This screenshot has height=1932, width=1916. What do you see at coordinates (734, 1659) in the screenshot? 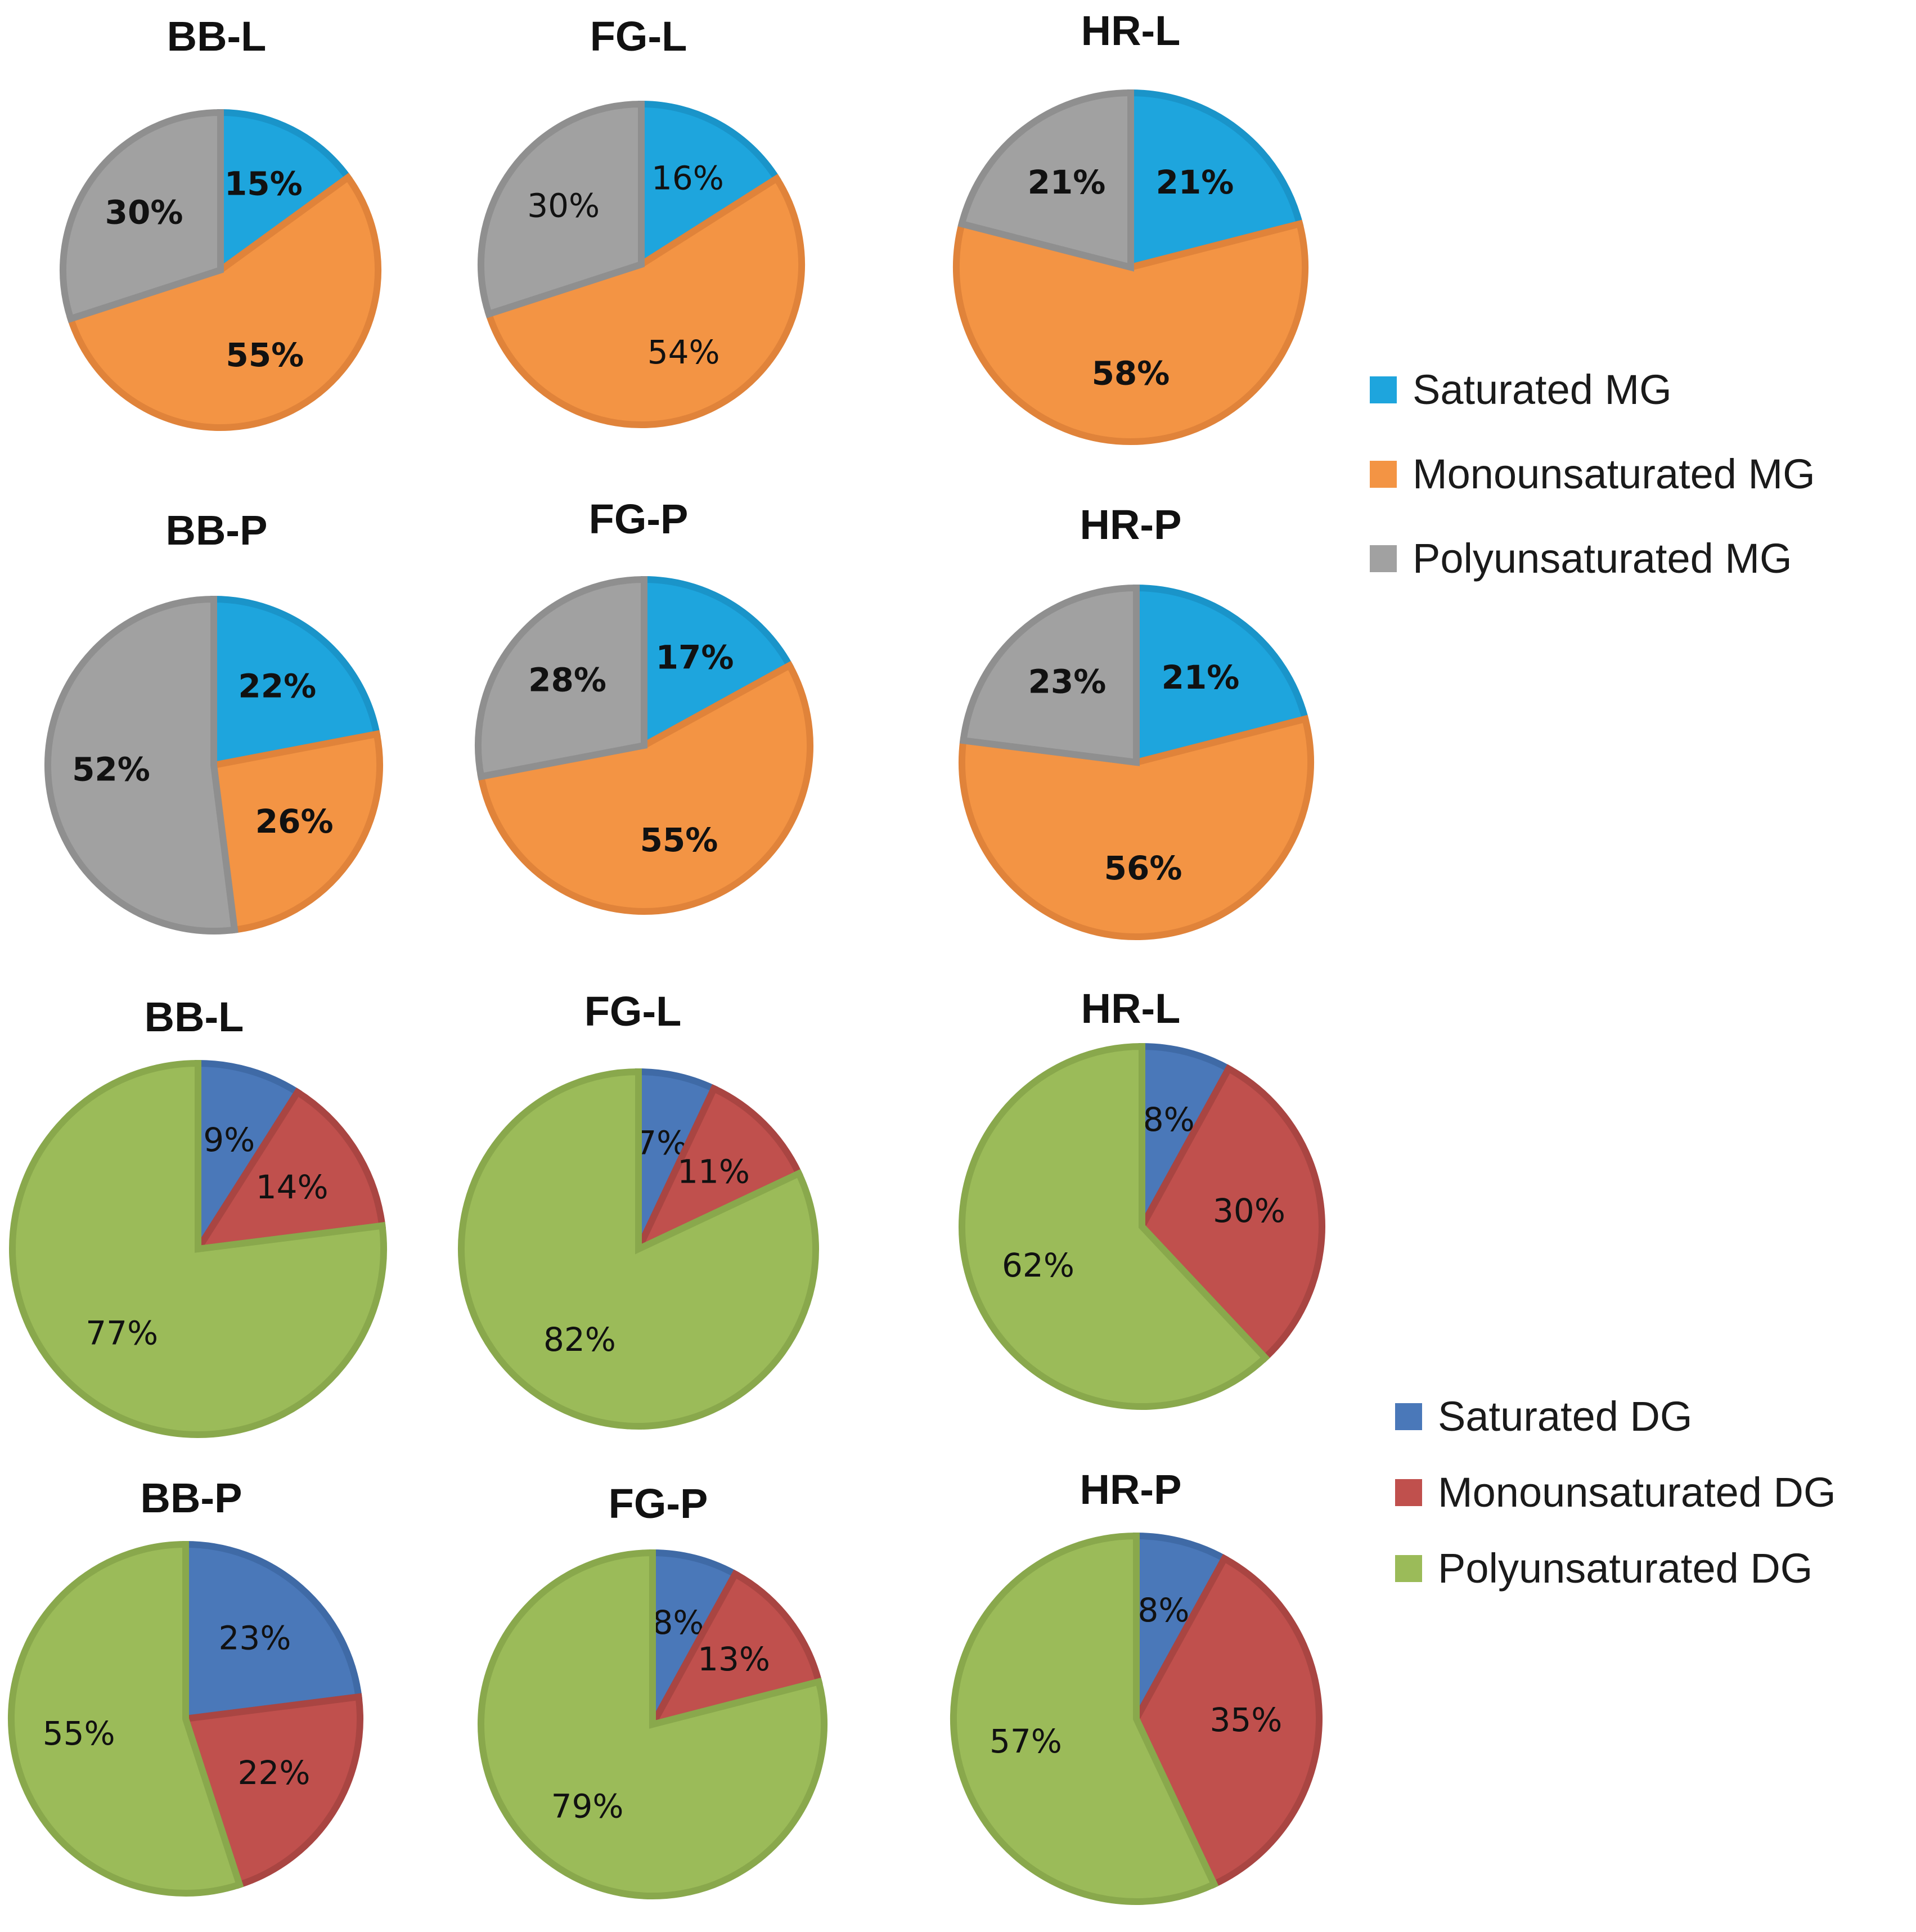
I see `pie-data-label: 13%` at bounding box center [734, 1659].